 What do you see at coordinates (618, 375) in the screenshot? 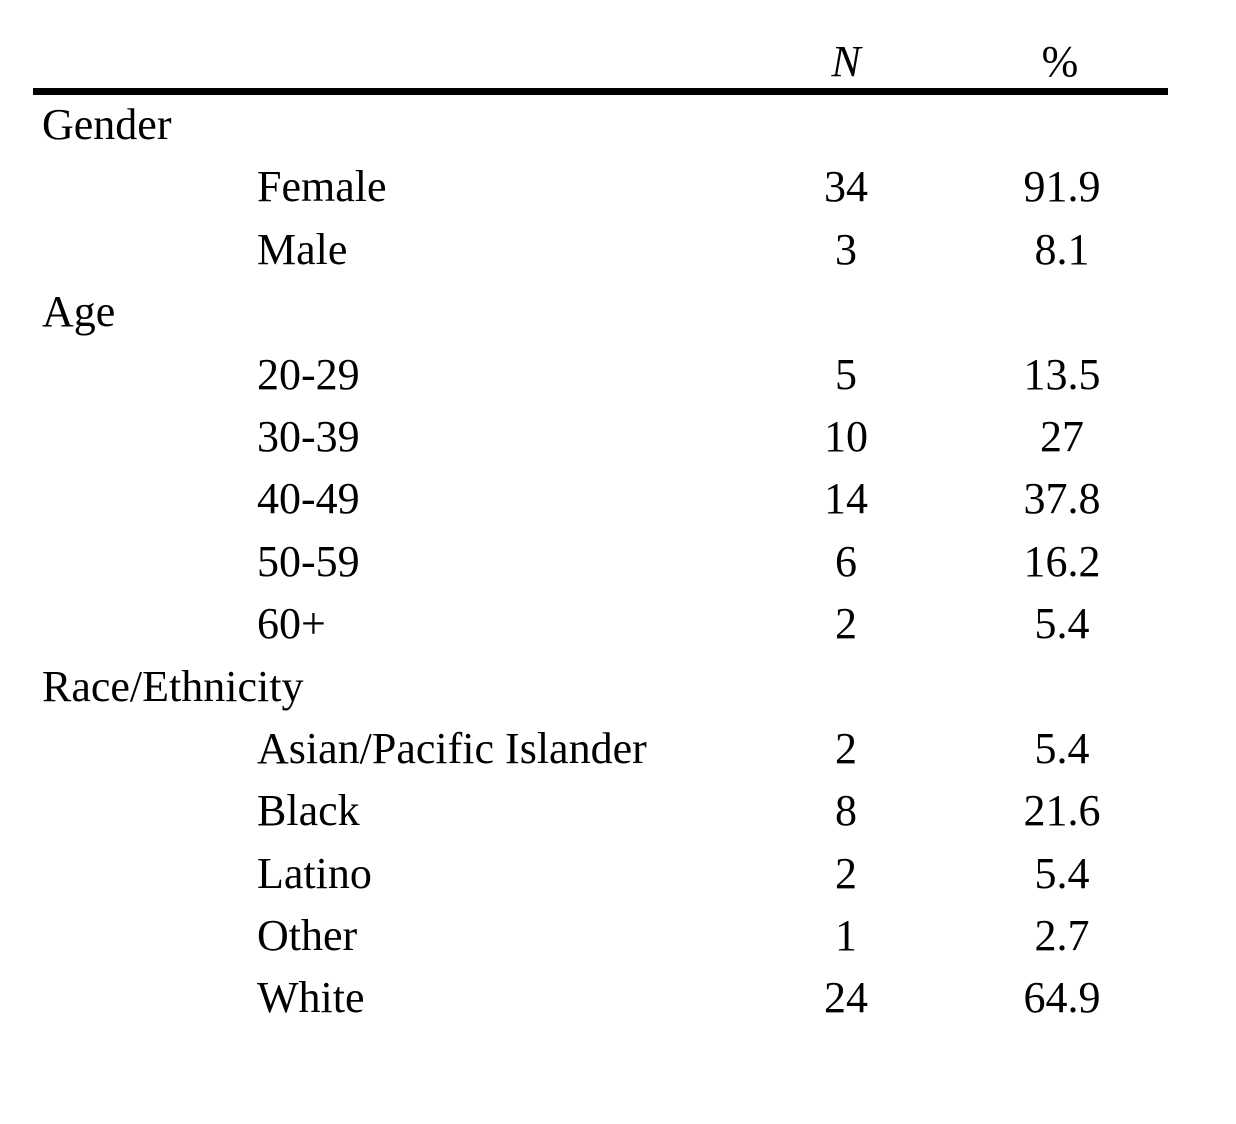
I see `table-row: 20-29 5 13.5` at bounding box center [618, 375].